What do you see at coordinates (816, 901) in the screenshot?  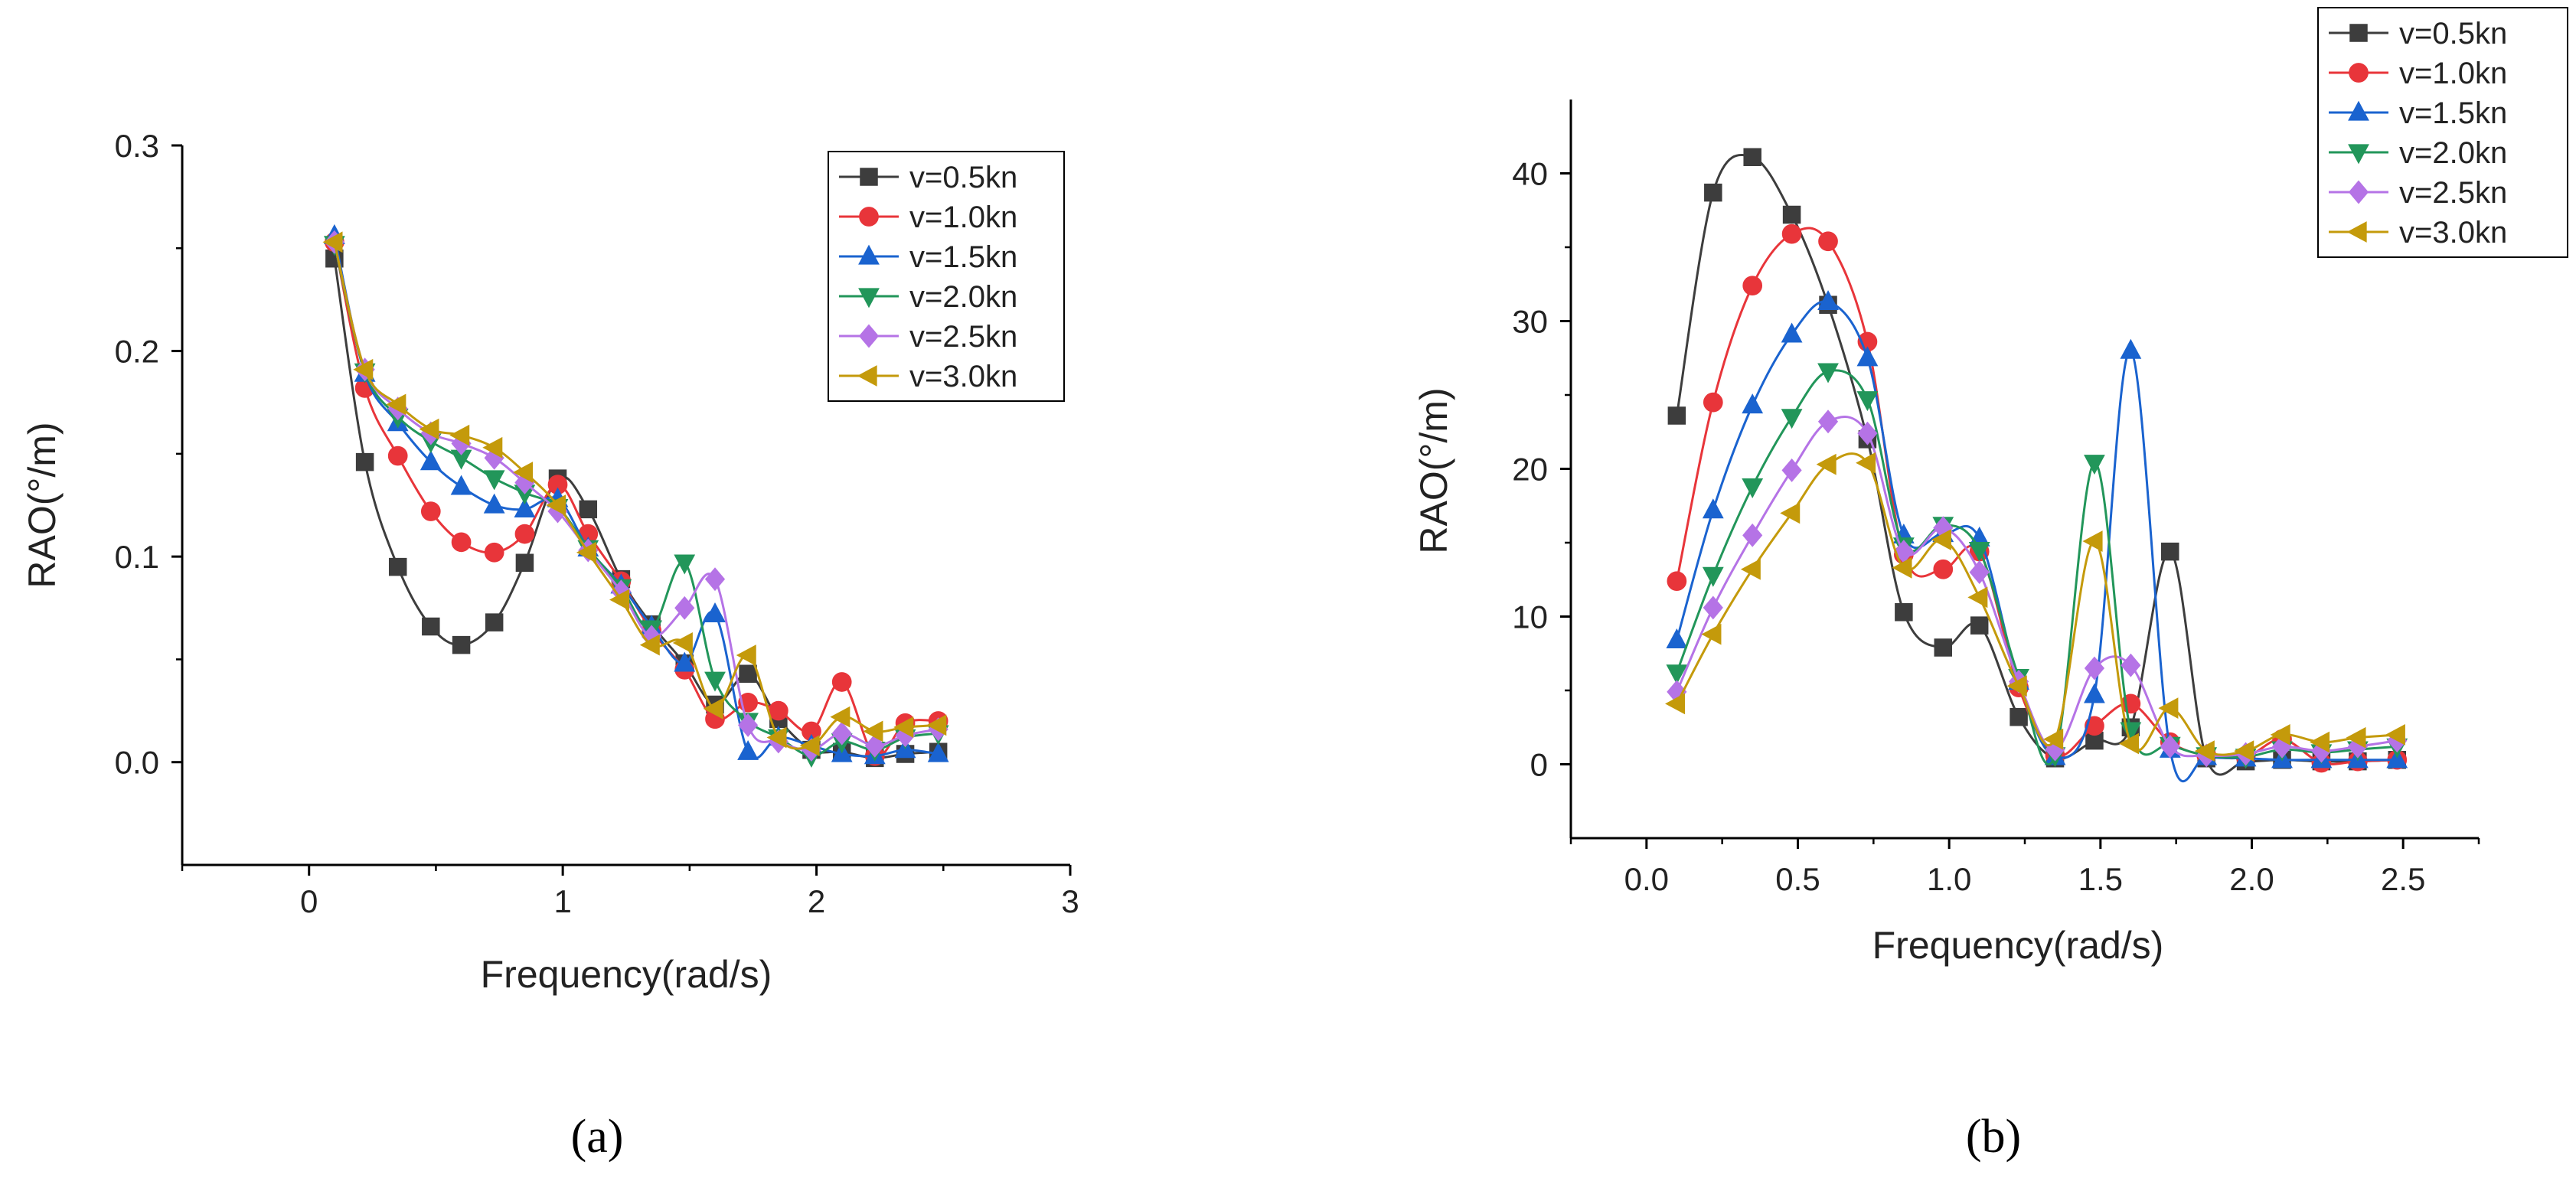 I see `x-tick-label: 2` at bounding box center [816, 901].